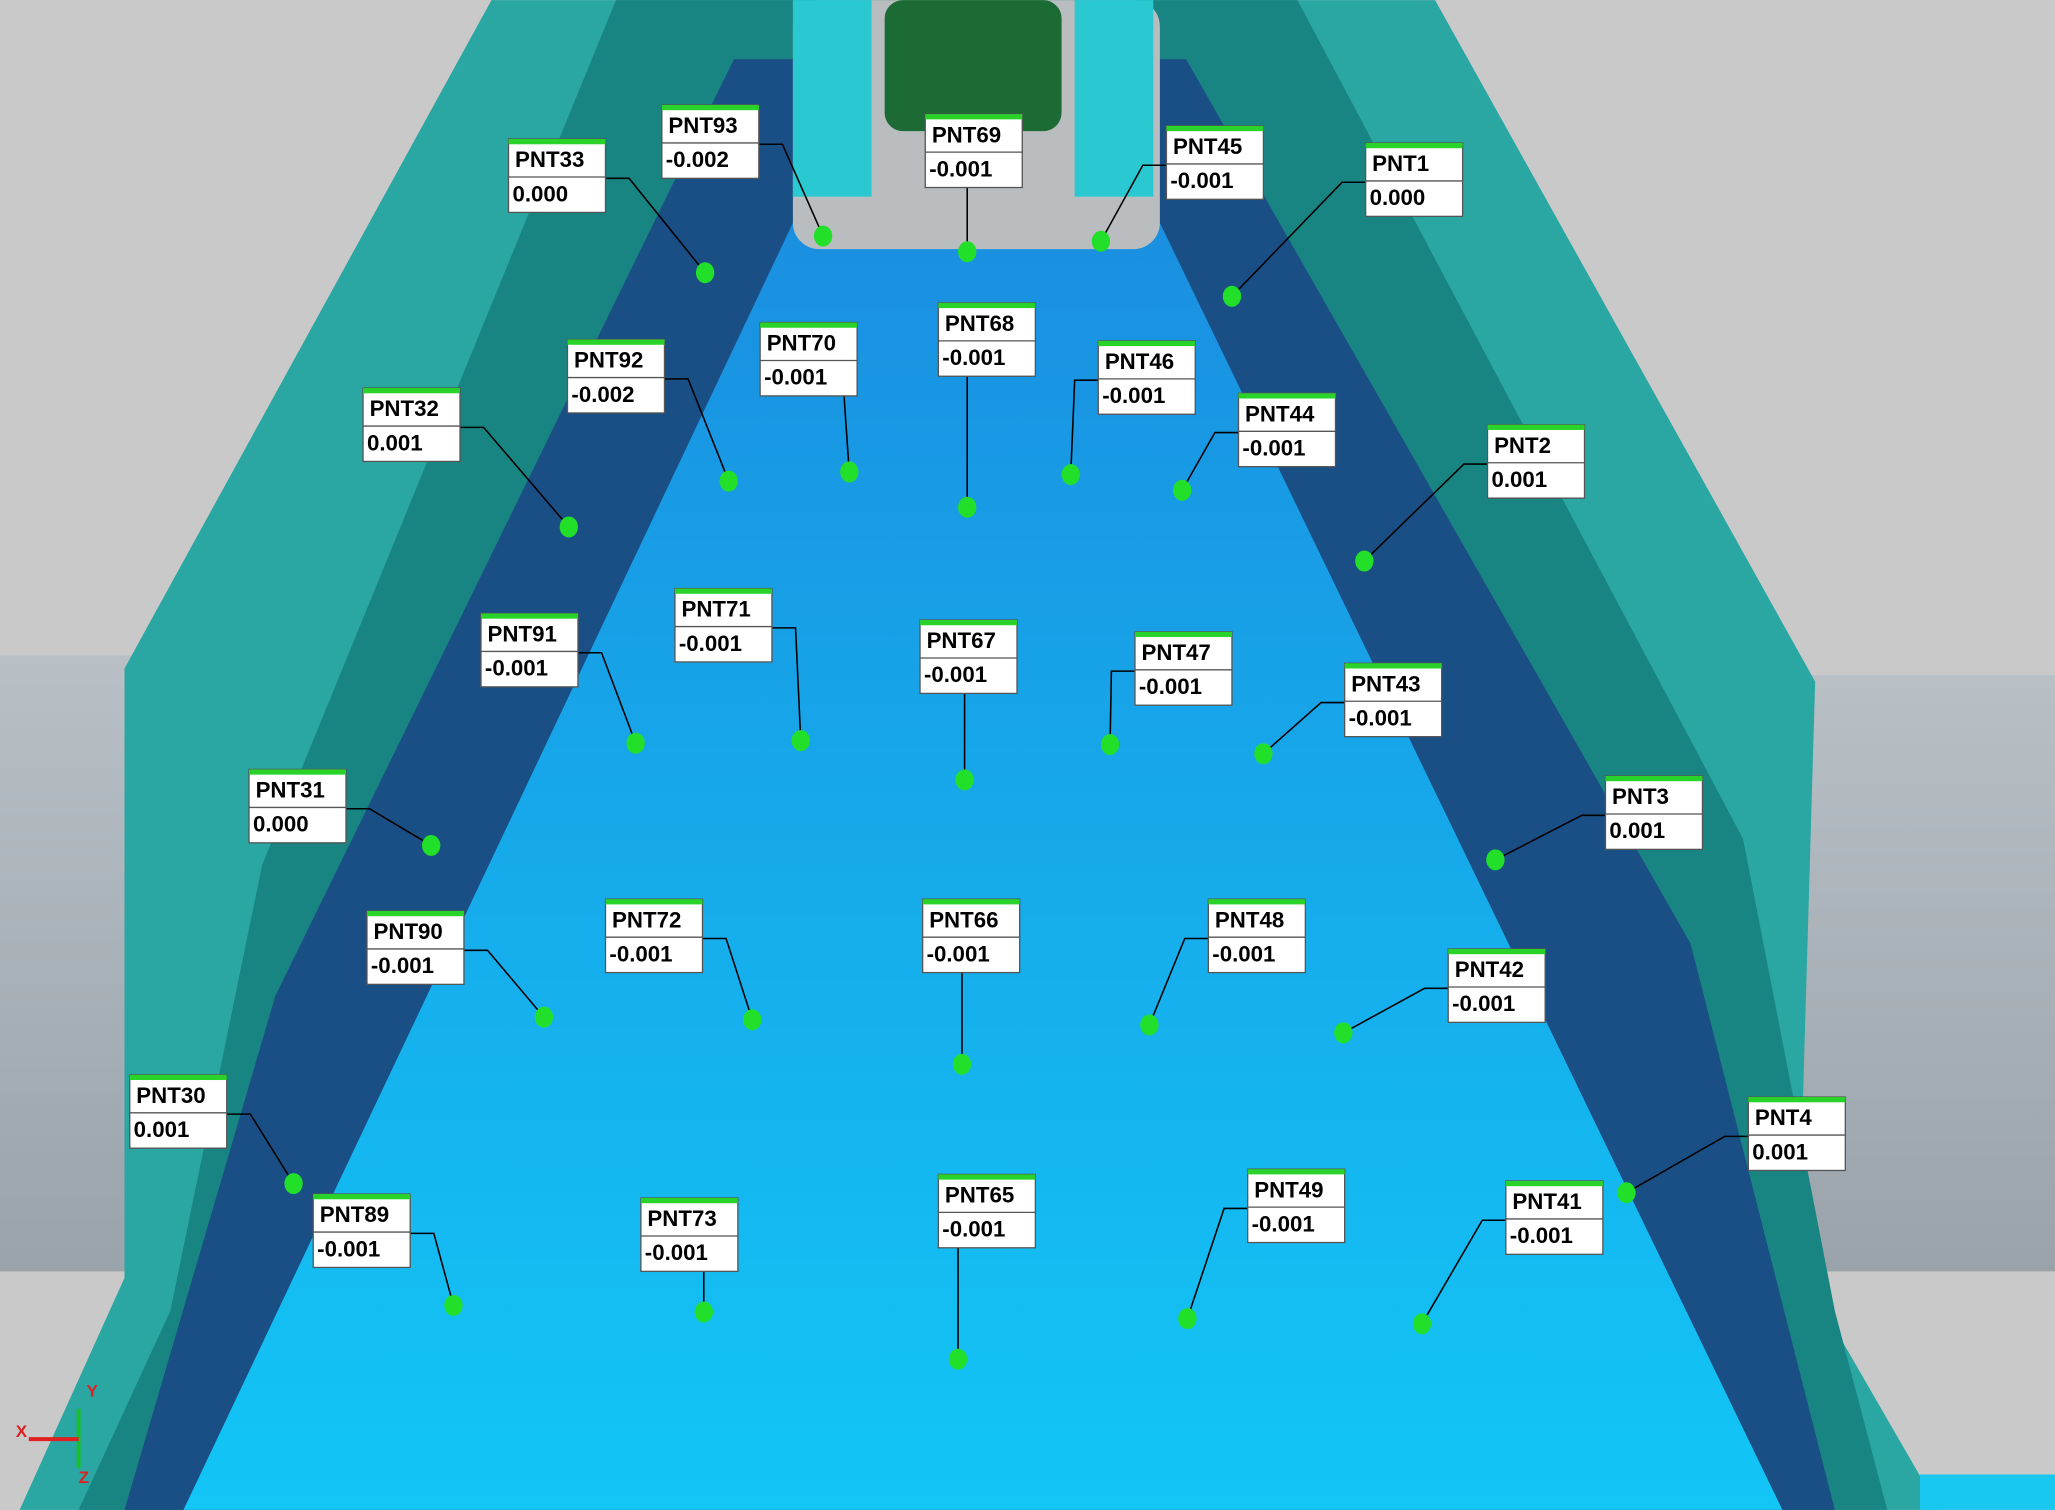 The height and width of the screenshot is (1510, 2055). What do you see at coordinates (1139, 361) in the screenshot?
I see `point-name: PNT46` at bounding box center [1139, 361].